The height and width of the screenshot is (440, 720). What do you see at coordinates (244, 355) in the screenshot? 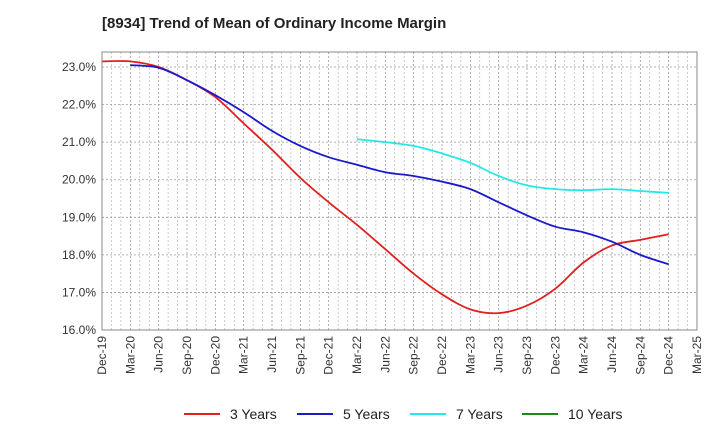
I see `x-tick-label: Mar-21` at bounding box center [244, 355].